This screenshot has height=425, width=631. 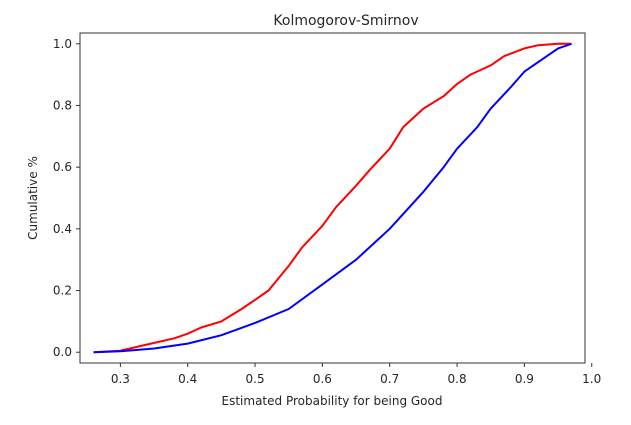 What do you see at coordinates (255, 379) in the screenshot?
I see `x-tick-label: 0.5` at bounding box center [255, 379].